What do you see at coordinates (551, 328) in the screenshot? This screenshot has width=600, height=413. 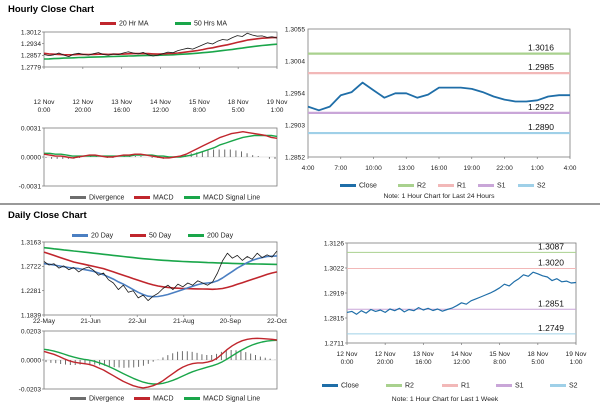 I see `daily-level-s2-label: 1.2749` at bounding box center [551, 328].